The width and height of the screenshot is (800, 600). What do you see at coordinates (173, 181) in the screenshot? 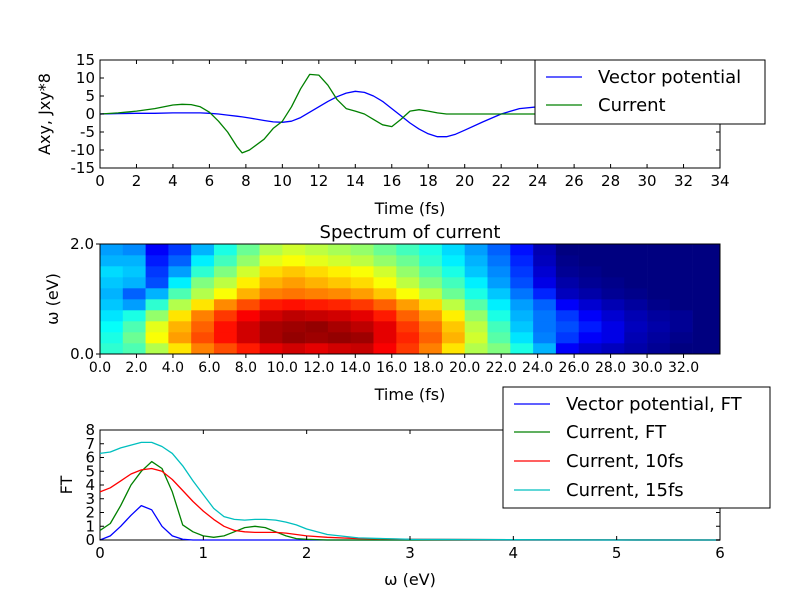
I see `x-tick-label: 4` at bounding box center [173, 181].